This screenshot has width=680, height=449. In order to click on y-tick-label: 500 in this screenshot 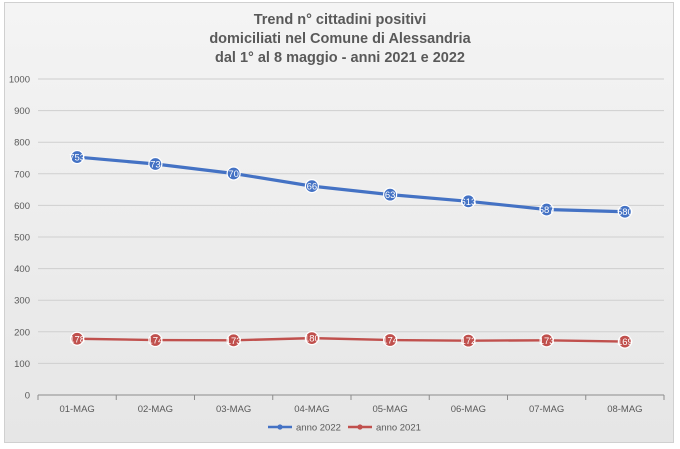, I will do `click(22, 238)`.